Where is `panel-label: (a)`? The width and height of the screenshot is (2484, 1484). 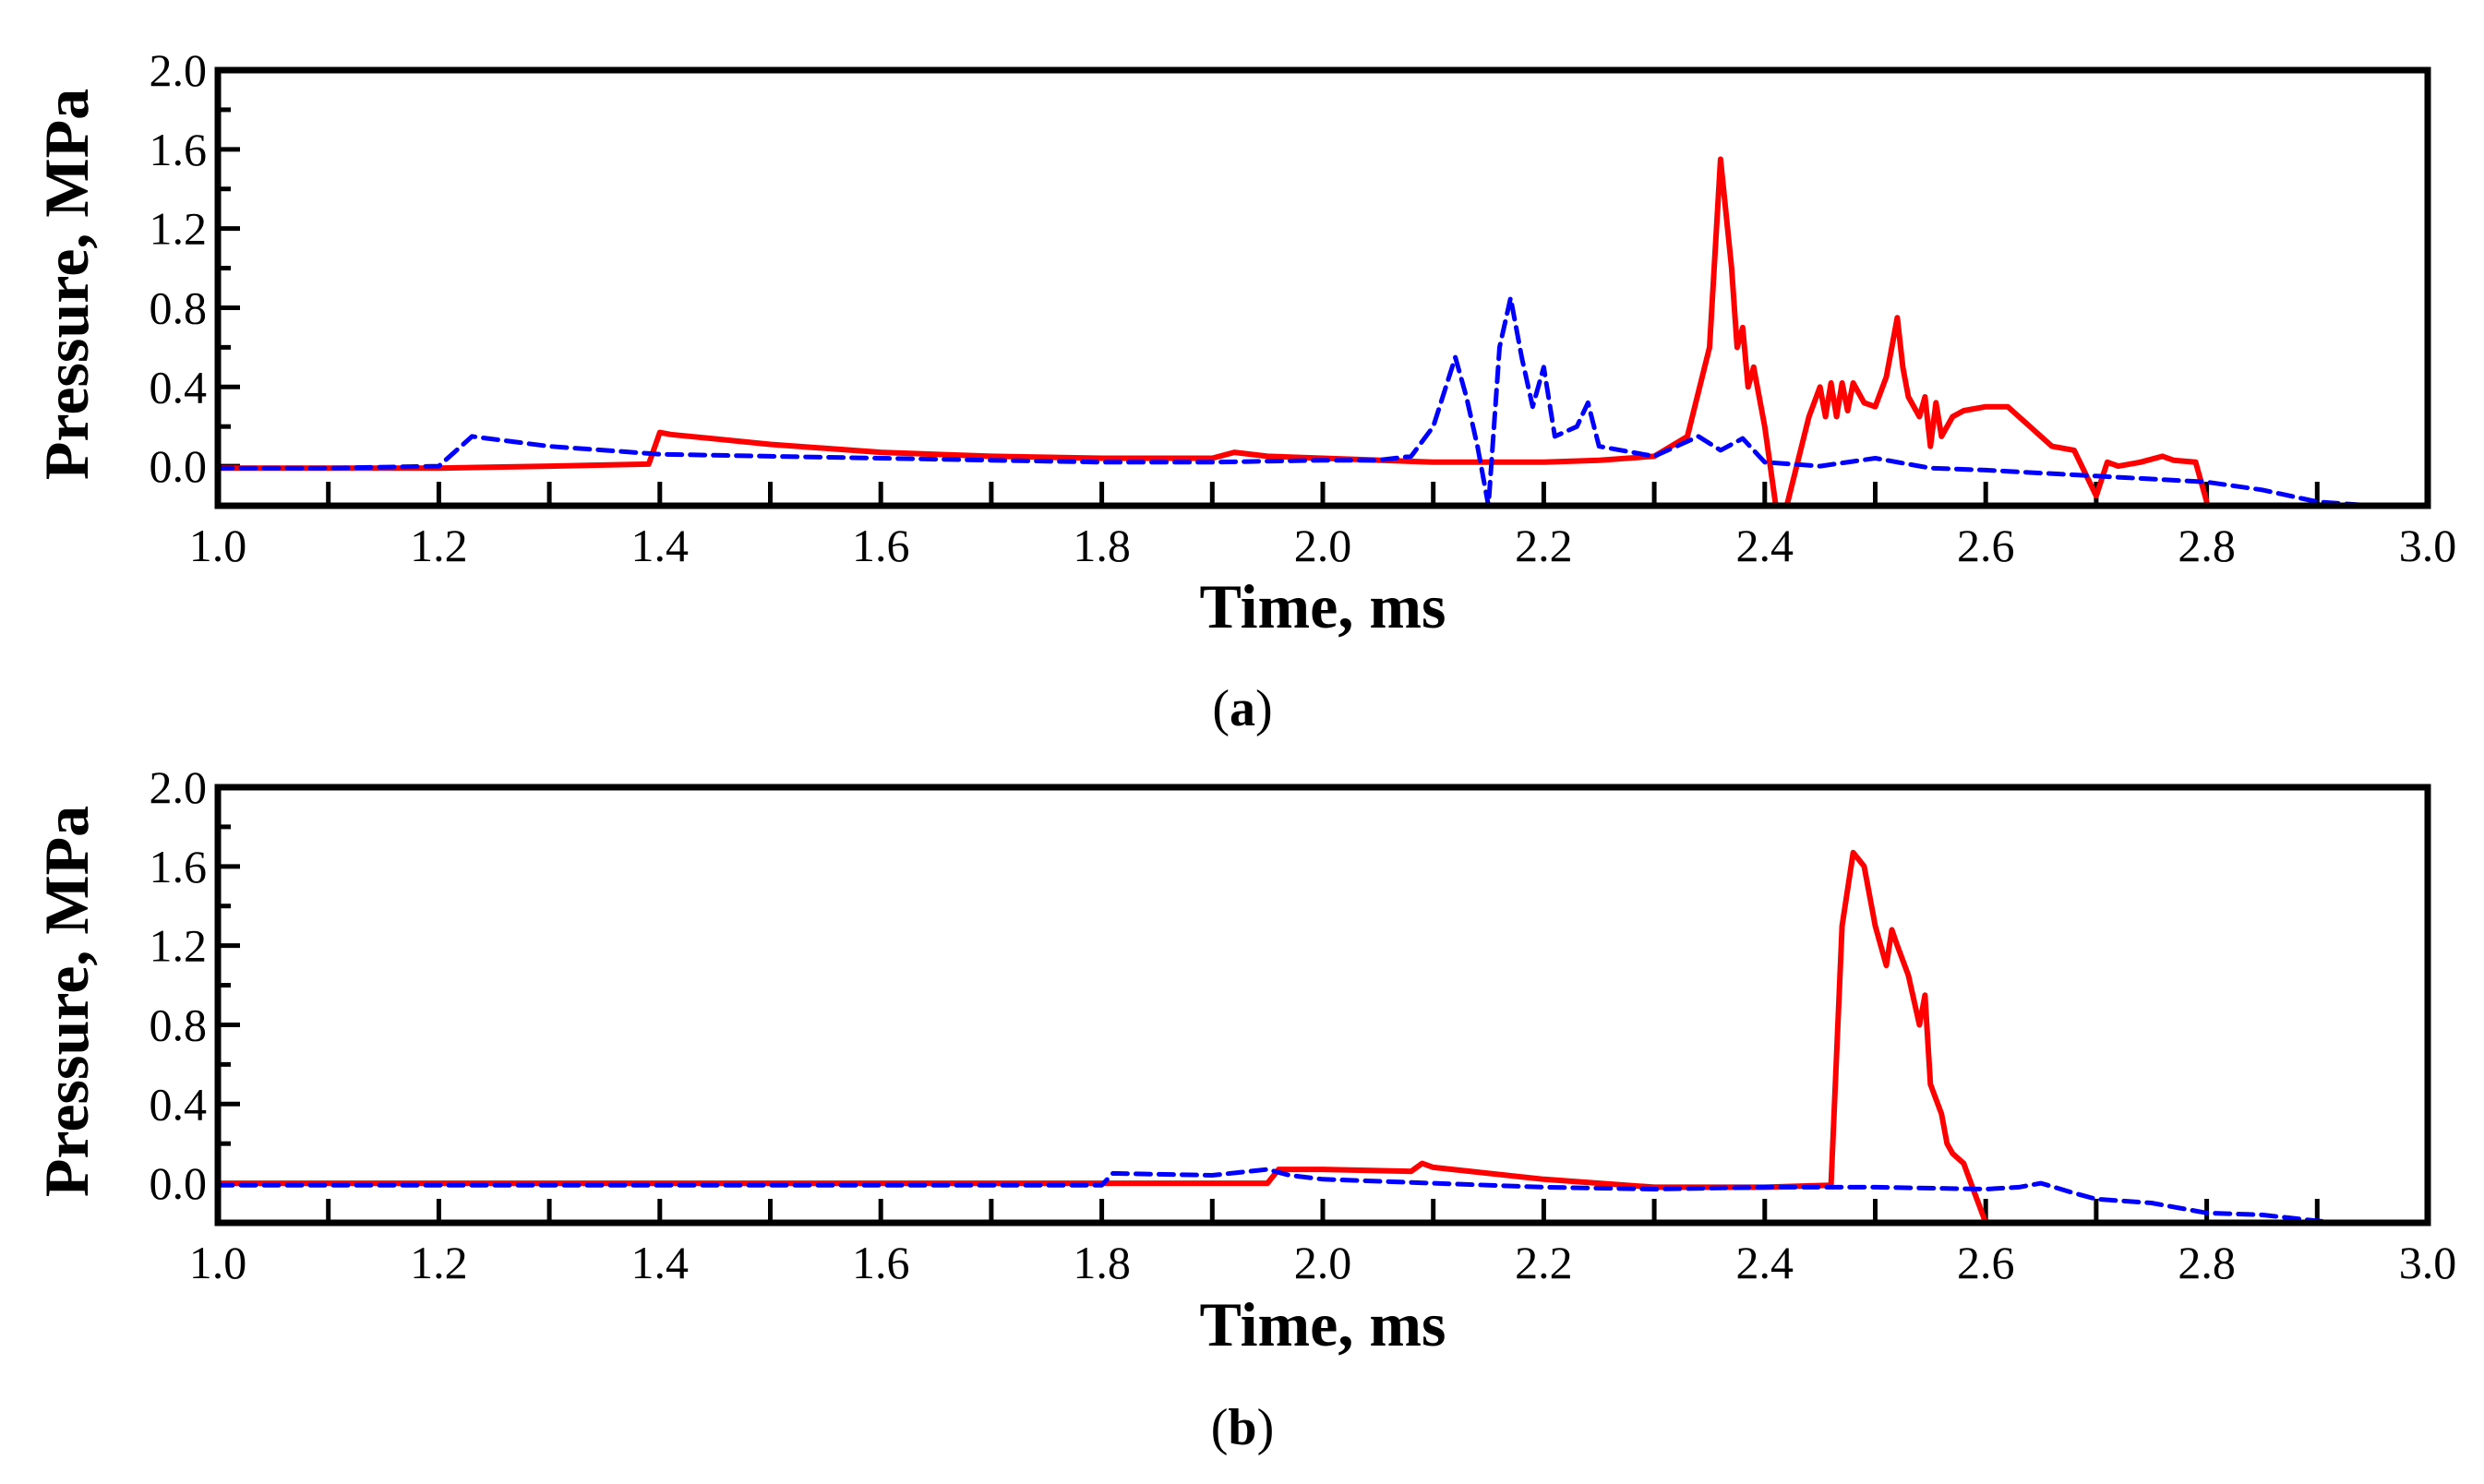 panel-label: (a) is located at coordinates (1242, 708).